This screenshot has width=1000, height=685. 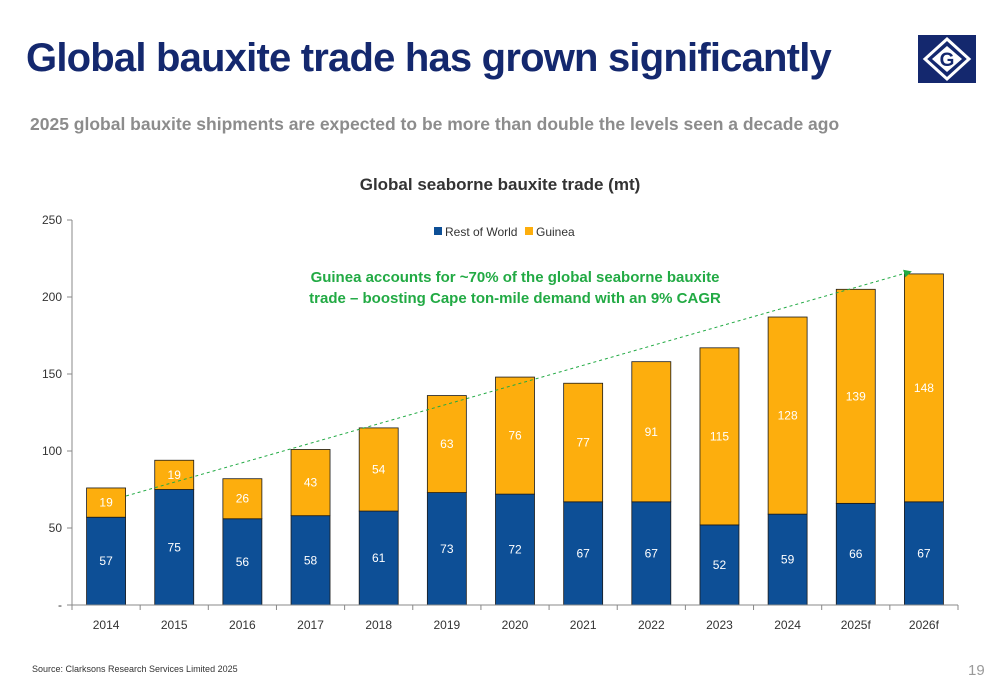 What do you see at coordinates (52, 374) in the screenshot?
I see `y-tick-label: 150` at bounding box center [52, 374].